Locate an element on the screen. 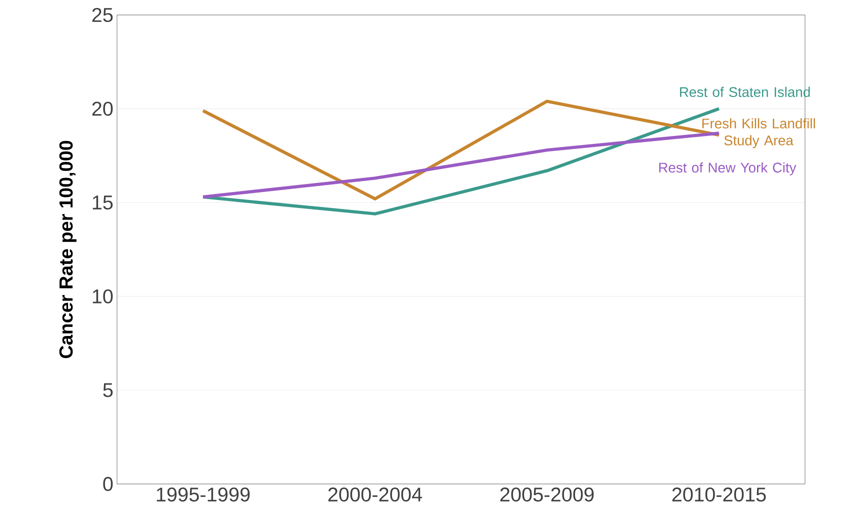 This screenshot has width=854, height=519. y-tick-label: 0 is located at coordinates (108, 484).